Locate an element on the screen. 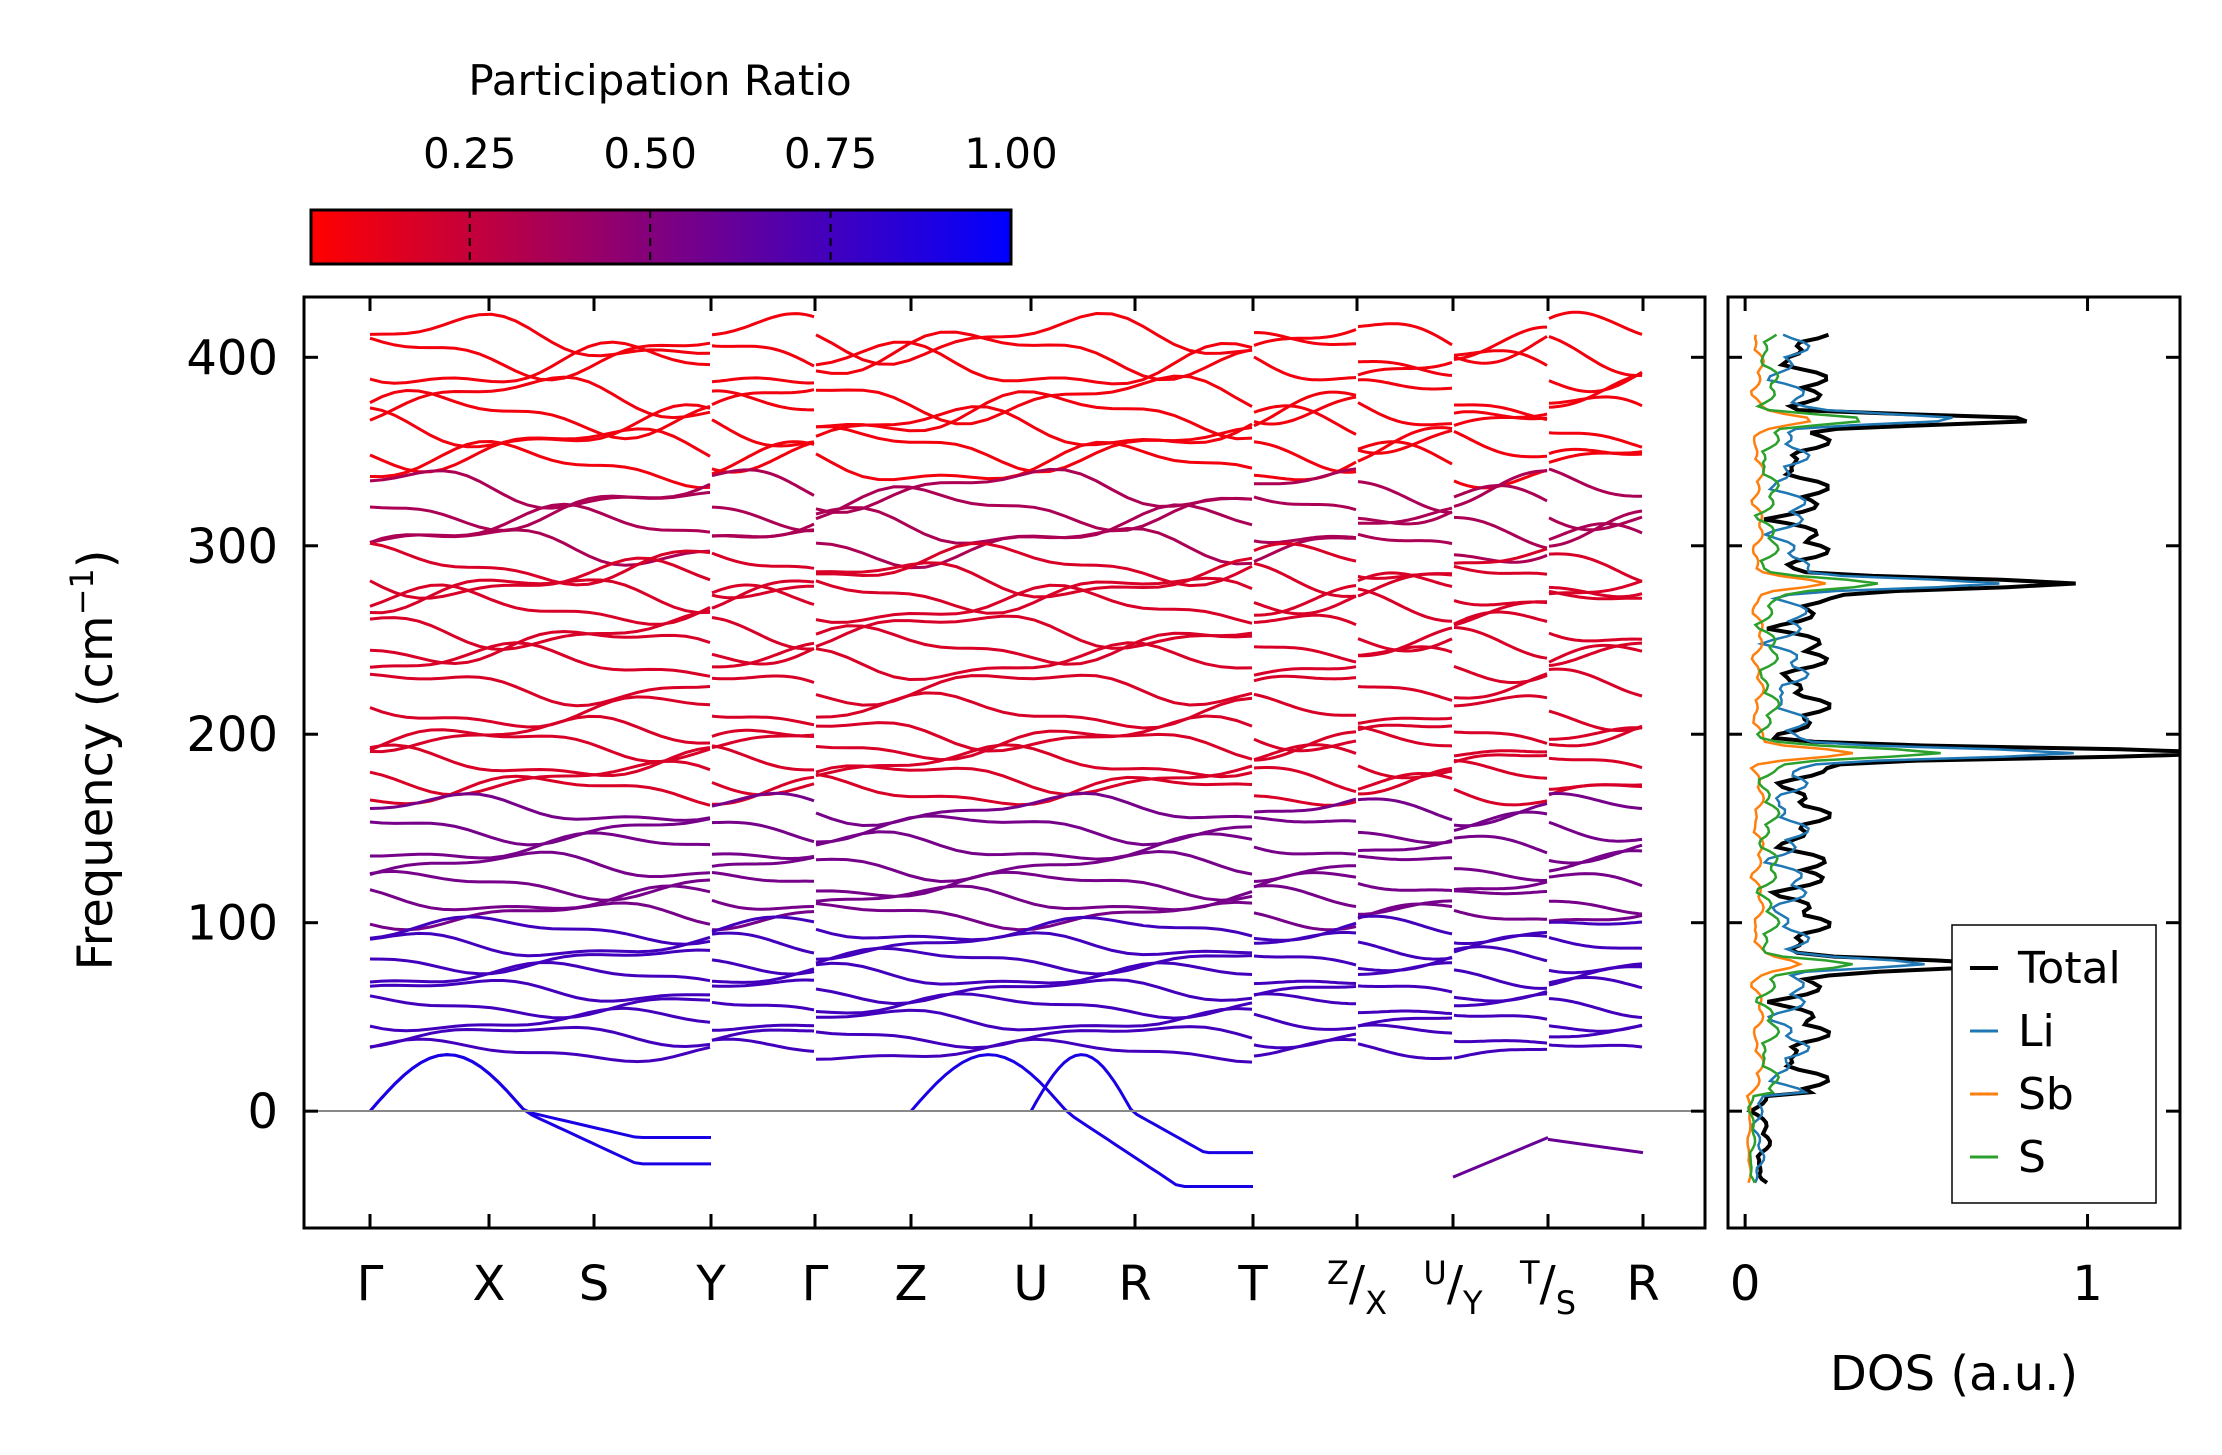 The width and height of the screenshot is (2222, 1455). dos-curve-s is located at coordinates (1844, 758).